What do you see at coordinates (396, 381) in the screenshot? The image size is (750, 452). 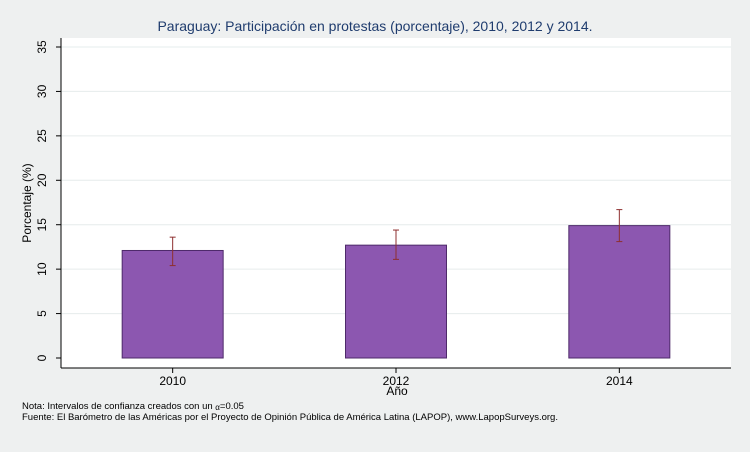 I see `x-tick-label-2012: 2012` at bounding box center [396, 381].